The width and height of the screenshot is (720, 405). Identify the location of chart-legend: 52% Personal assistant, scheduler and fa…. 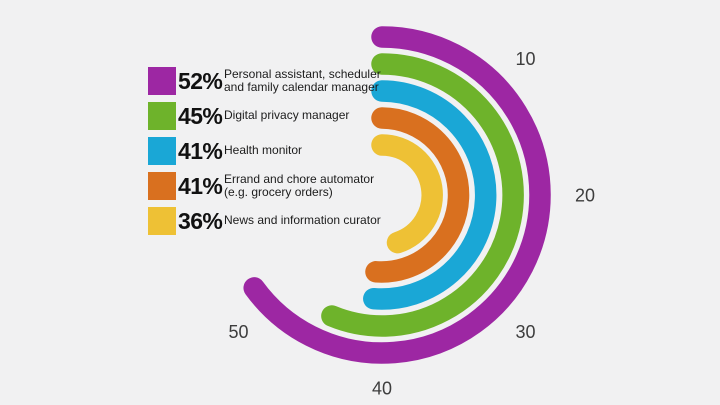
(264, 154).